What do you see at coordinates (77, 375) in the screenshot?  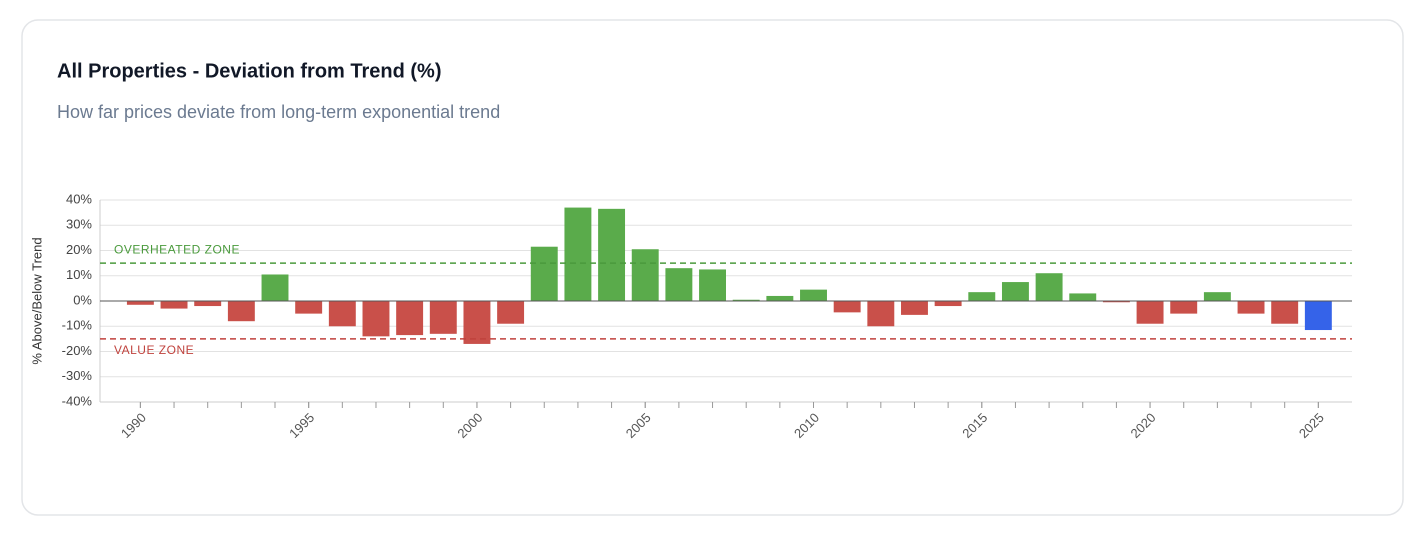 I see `y-tick-label: -30%` at bounding box center [77, 375].